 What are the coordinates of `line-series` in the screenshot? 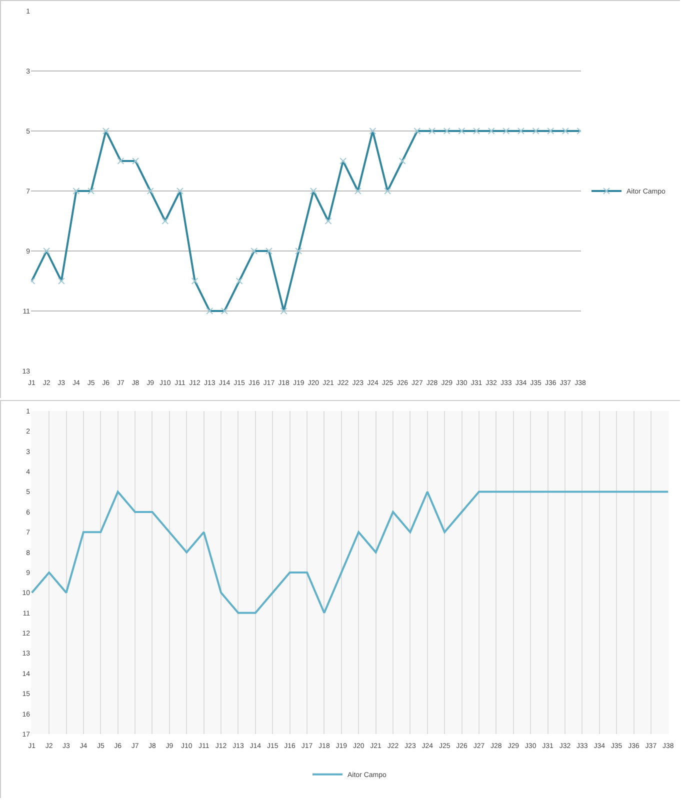 It's located at (350, 552).